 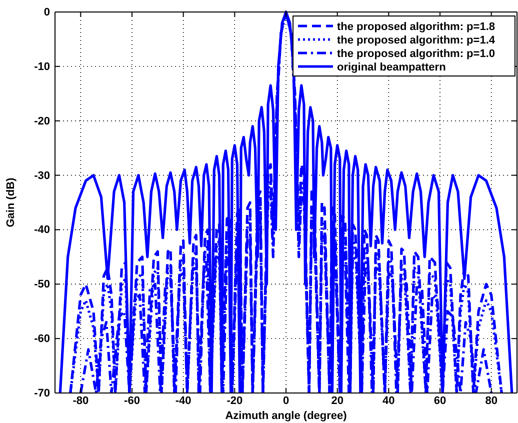 What do you see at coordinates (286, 416) in the screenshot?
I see `x-axis-title: Azimuth angle (degree)` at bounding box center [286, 416].